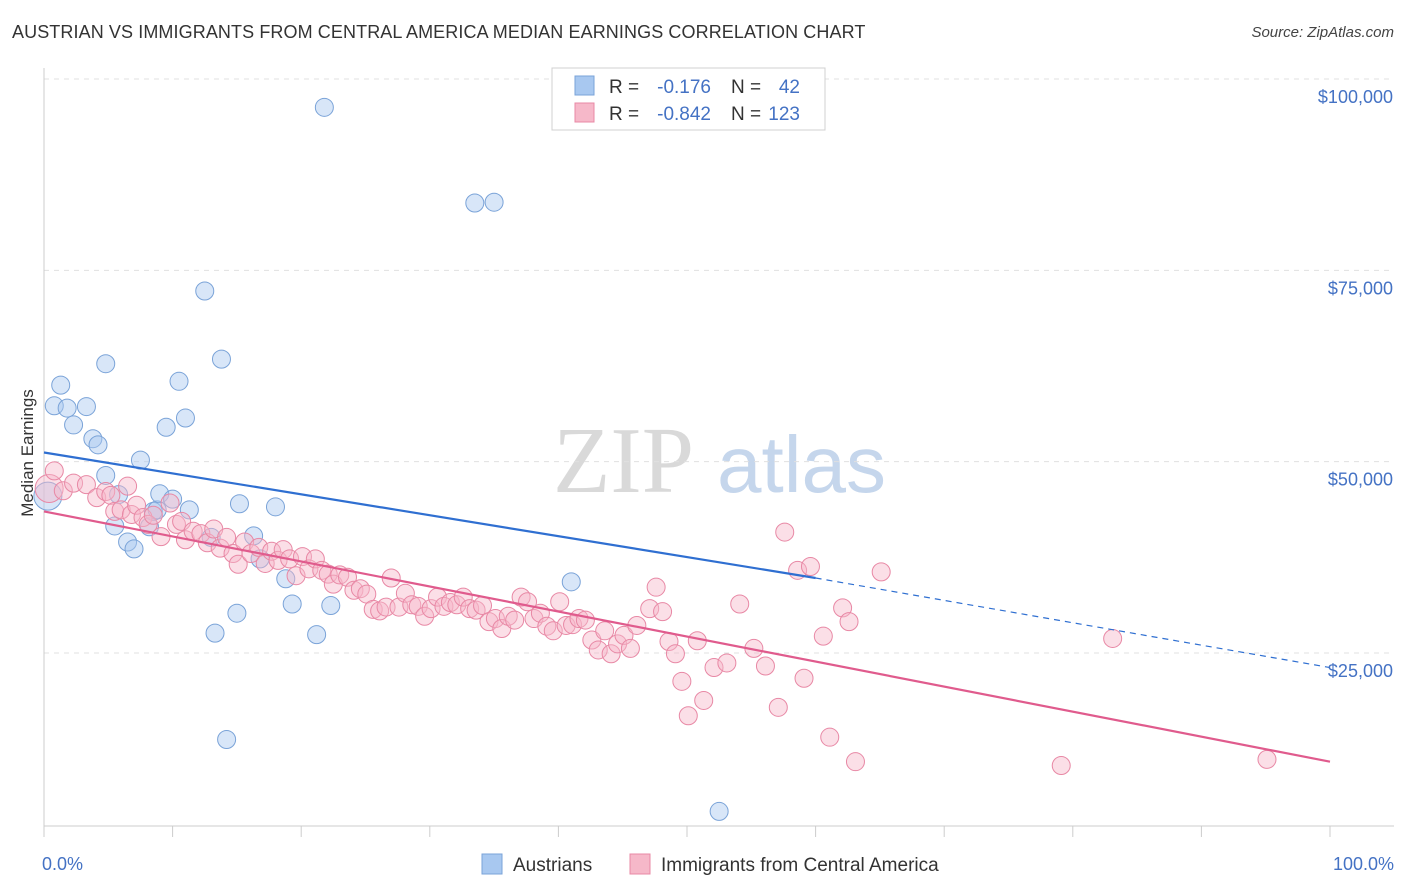 Image resolution: width=1406 pixels, height=892 pixels. I want to click on y-tick-label: $100,000, so click(1355, 97).